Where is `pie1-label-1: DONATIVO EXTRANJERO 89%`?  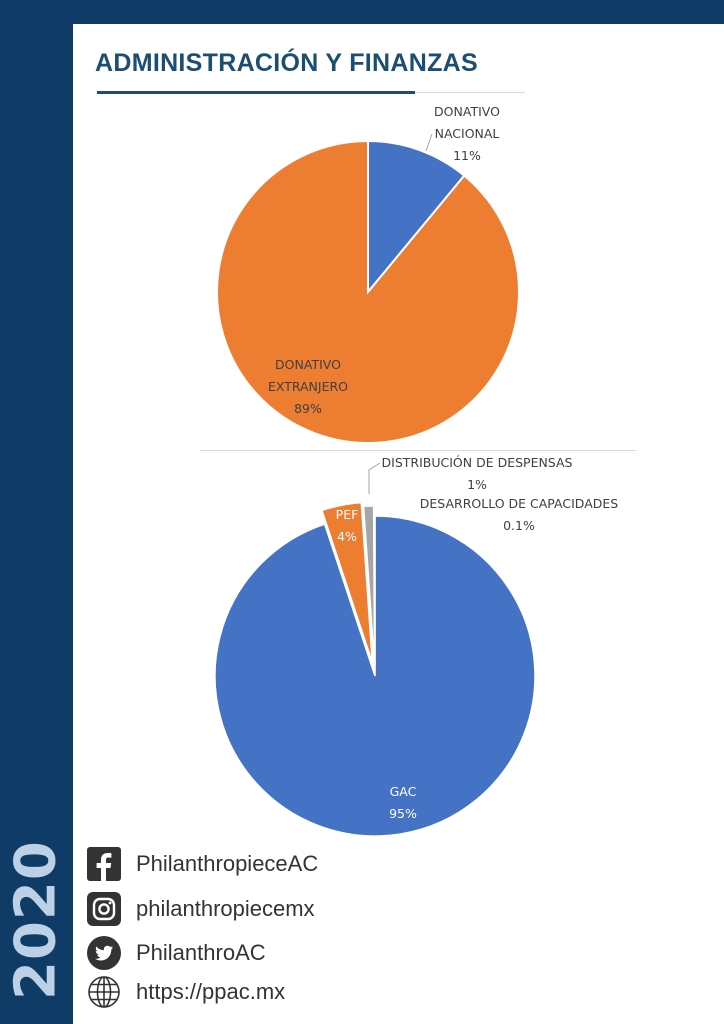
pie1-label-1: DONATIVO EXTRANJERO 89% is located at coordinates (308, 386).